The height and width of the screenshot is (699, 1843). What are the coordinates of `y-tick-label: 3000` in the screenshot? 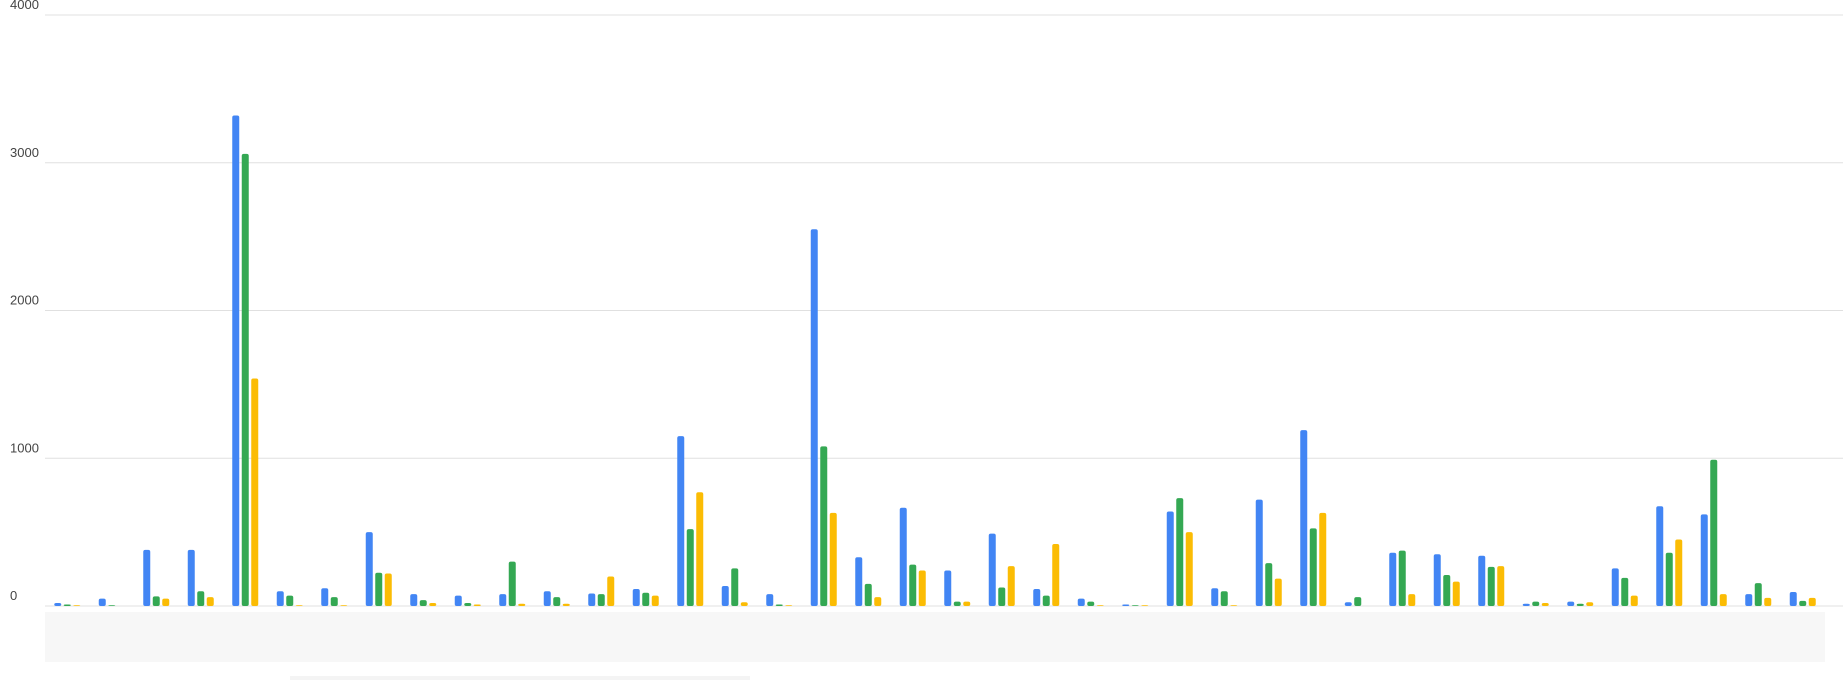 It's located at (24, 152).